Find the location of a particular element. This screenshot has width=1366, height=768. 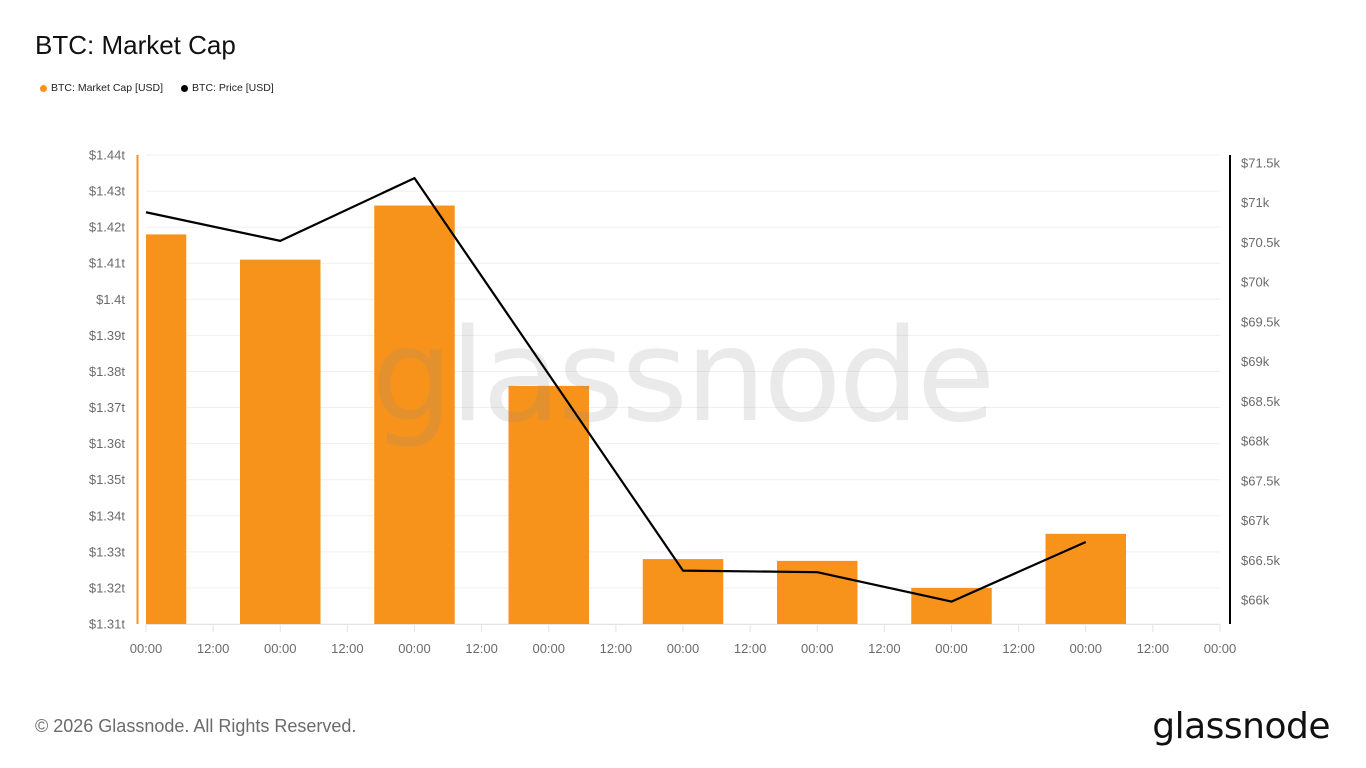

y-right-tick-label: $70.5k is located at coordinates (1261, 242).